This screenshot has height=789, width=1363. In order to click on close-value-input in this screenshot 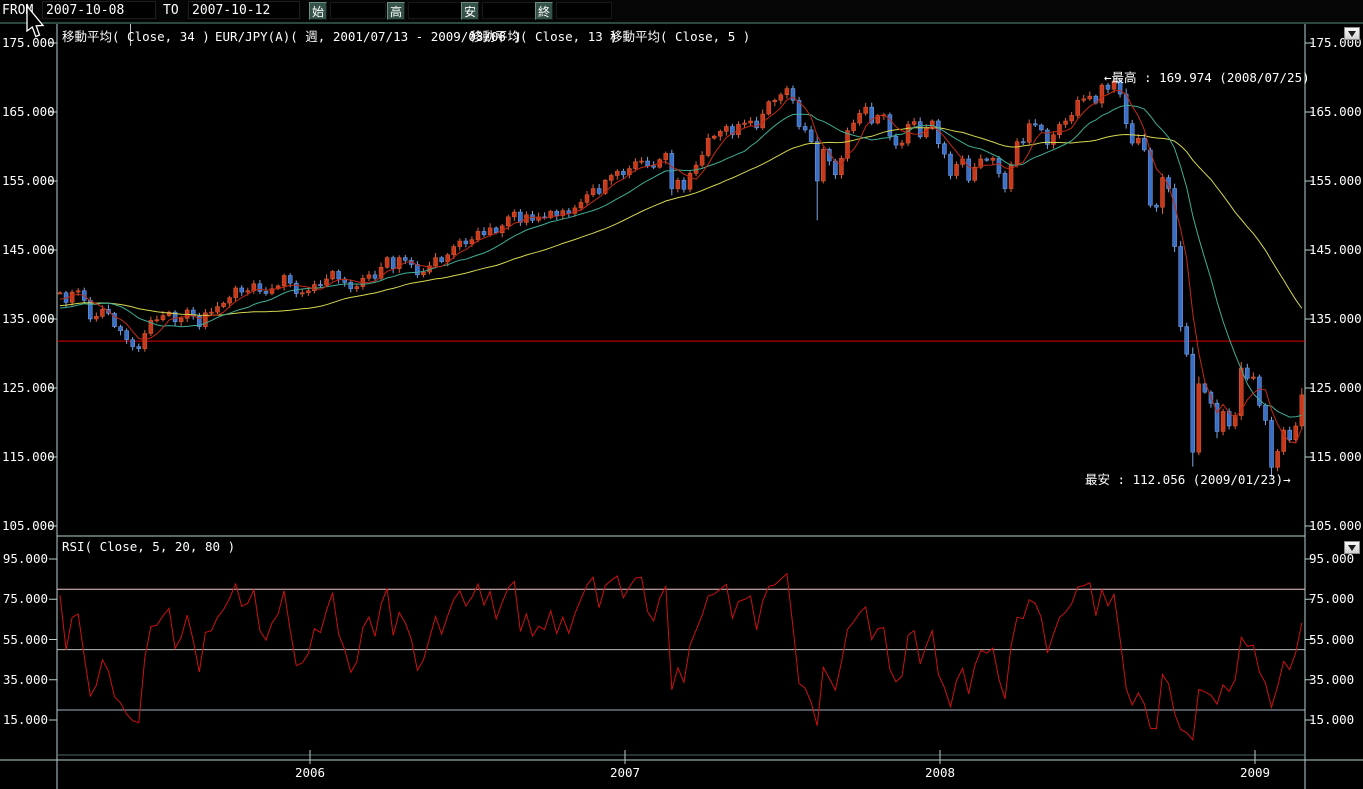, I will do `click(584, 10)`.